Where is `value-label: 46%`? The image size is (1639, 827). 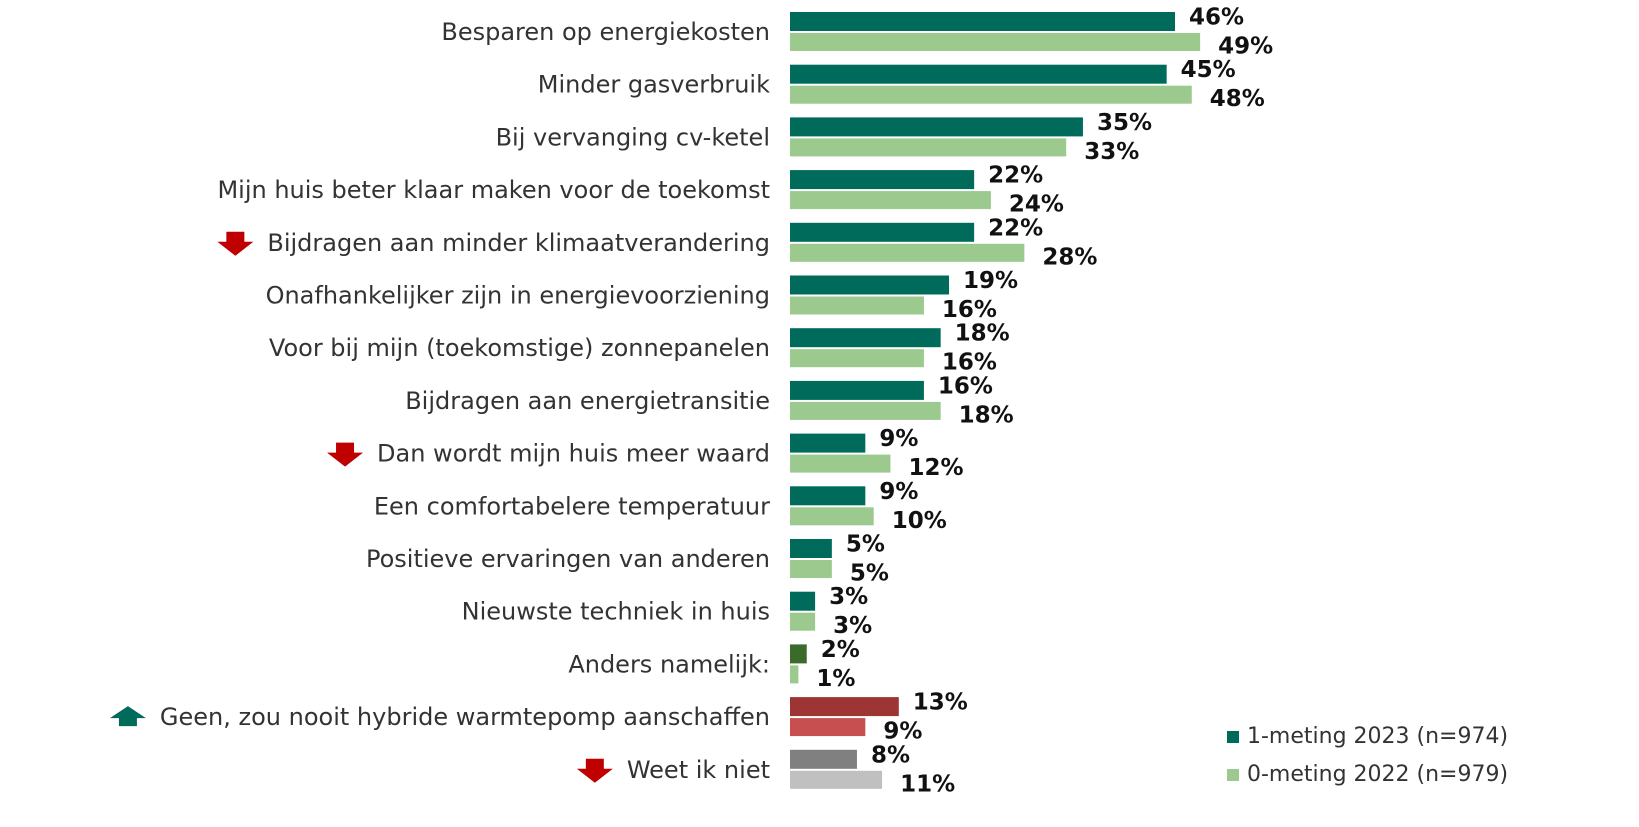 value-label: 46% is located at coordinates (1216, 18).